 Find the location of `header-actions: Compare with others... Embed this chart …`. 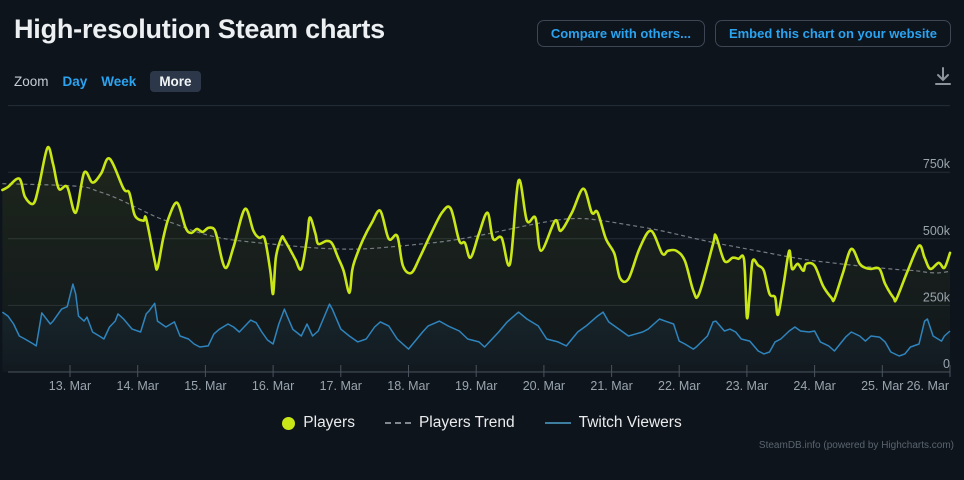

header-actions: Compare with others... Embed this chart … is located at coordinates (743, 33).